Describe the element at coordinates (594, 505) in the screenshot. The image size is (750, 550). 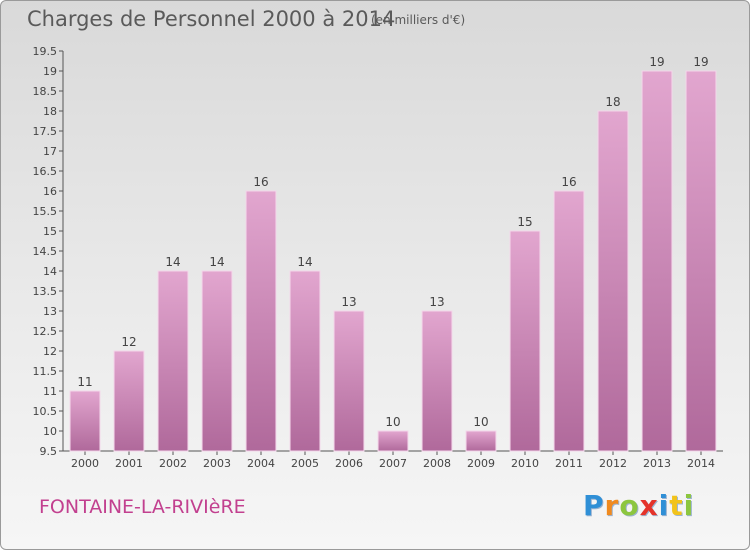
I see `logo-letter: P` at that location.